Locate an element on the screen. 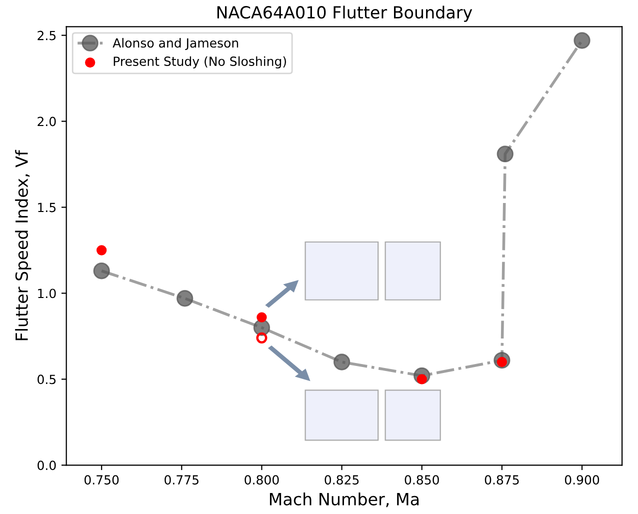  y-tick-label: 0.5 is located at coordinates (47, 379).